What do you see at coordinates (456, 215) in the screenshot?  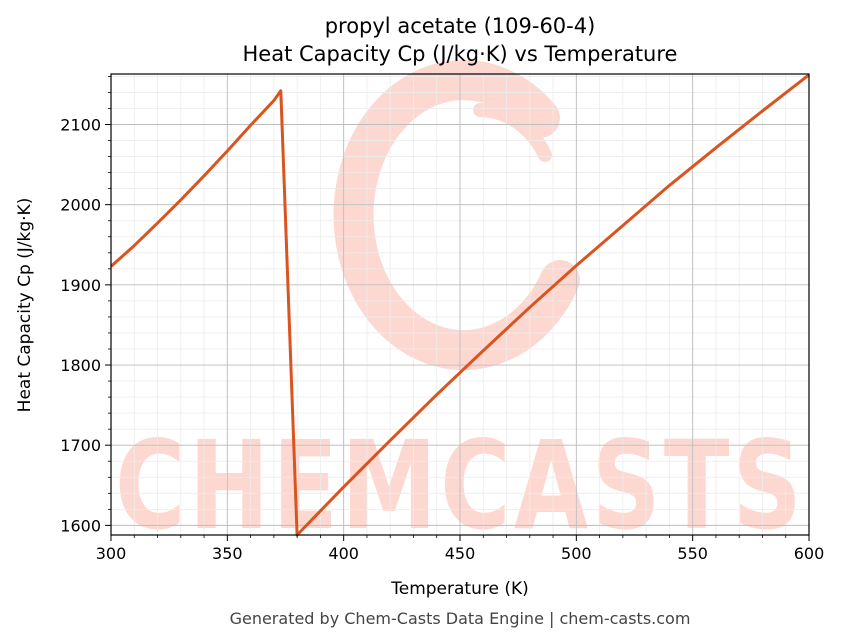 I see `chemcasts-logo-icon` at bounding box center [456, 215].